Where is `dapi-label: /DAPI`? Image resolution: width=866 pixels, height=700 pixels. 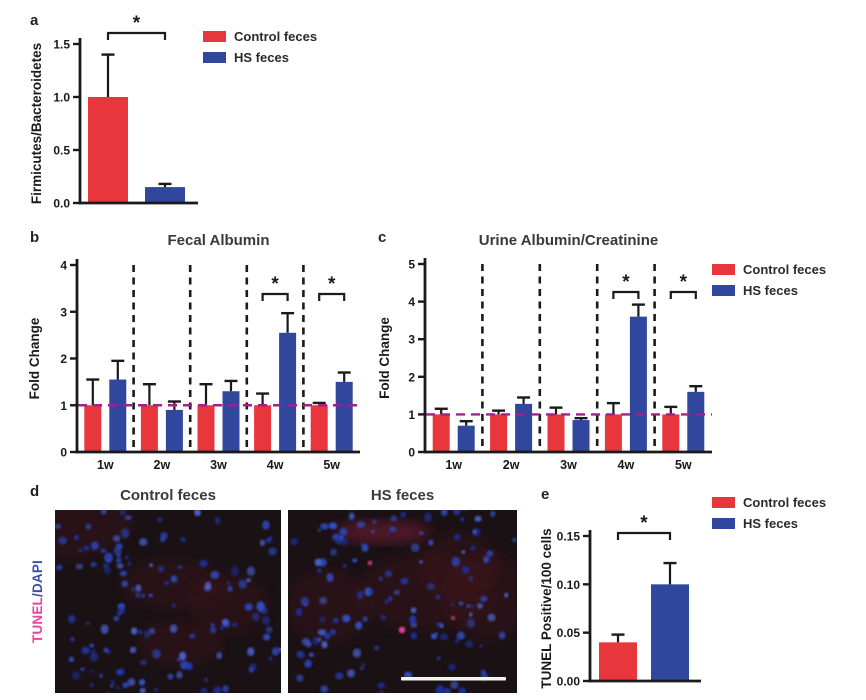
dapi-label: /DAPI is located at coordinates (37, 579).